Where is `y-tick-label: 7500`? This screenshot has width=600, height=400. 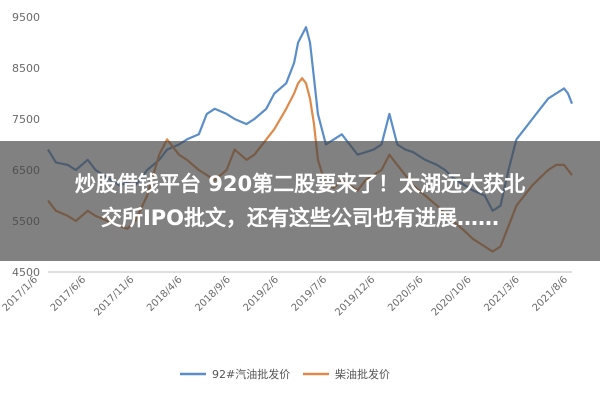 y-tick-label: 7500 is located at coordinates (26, 119).